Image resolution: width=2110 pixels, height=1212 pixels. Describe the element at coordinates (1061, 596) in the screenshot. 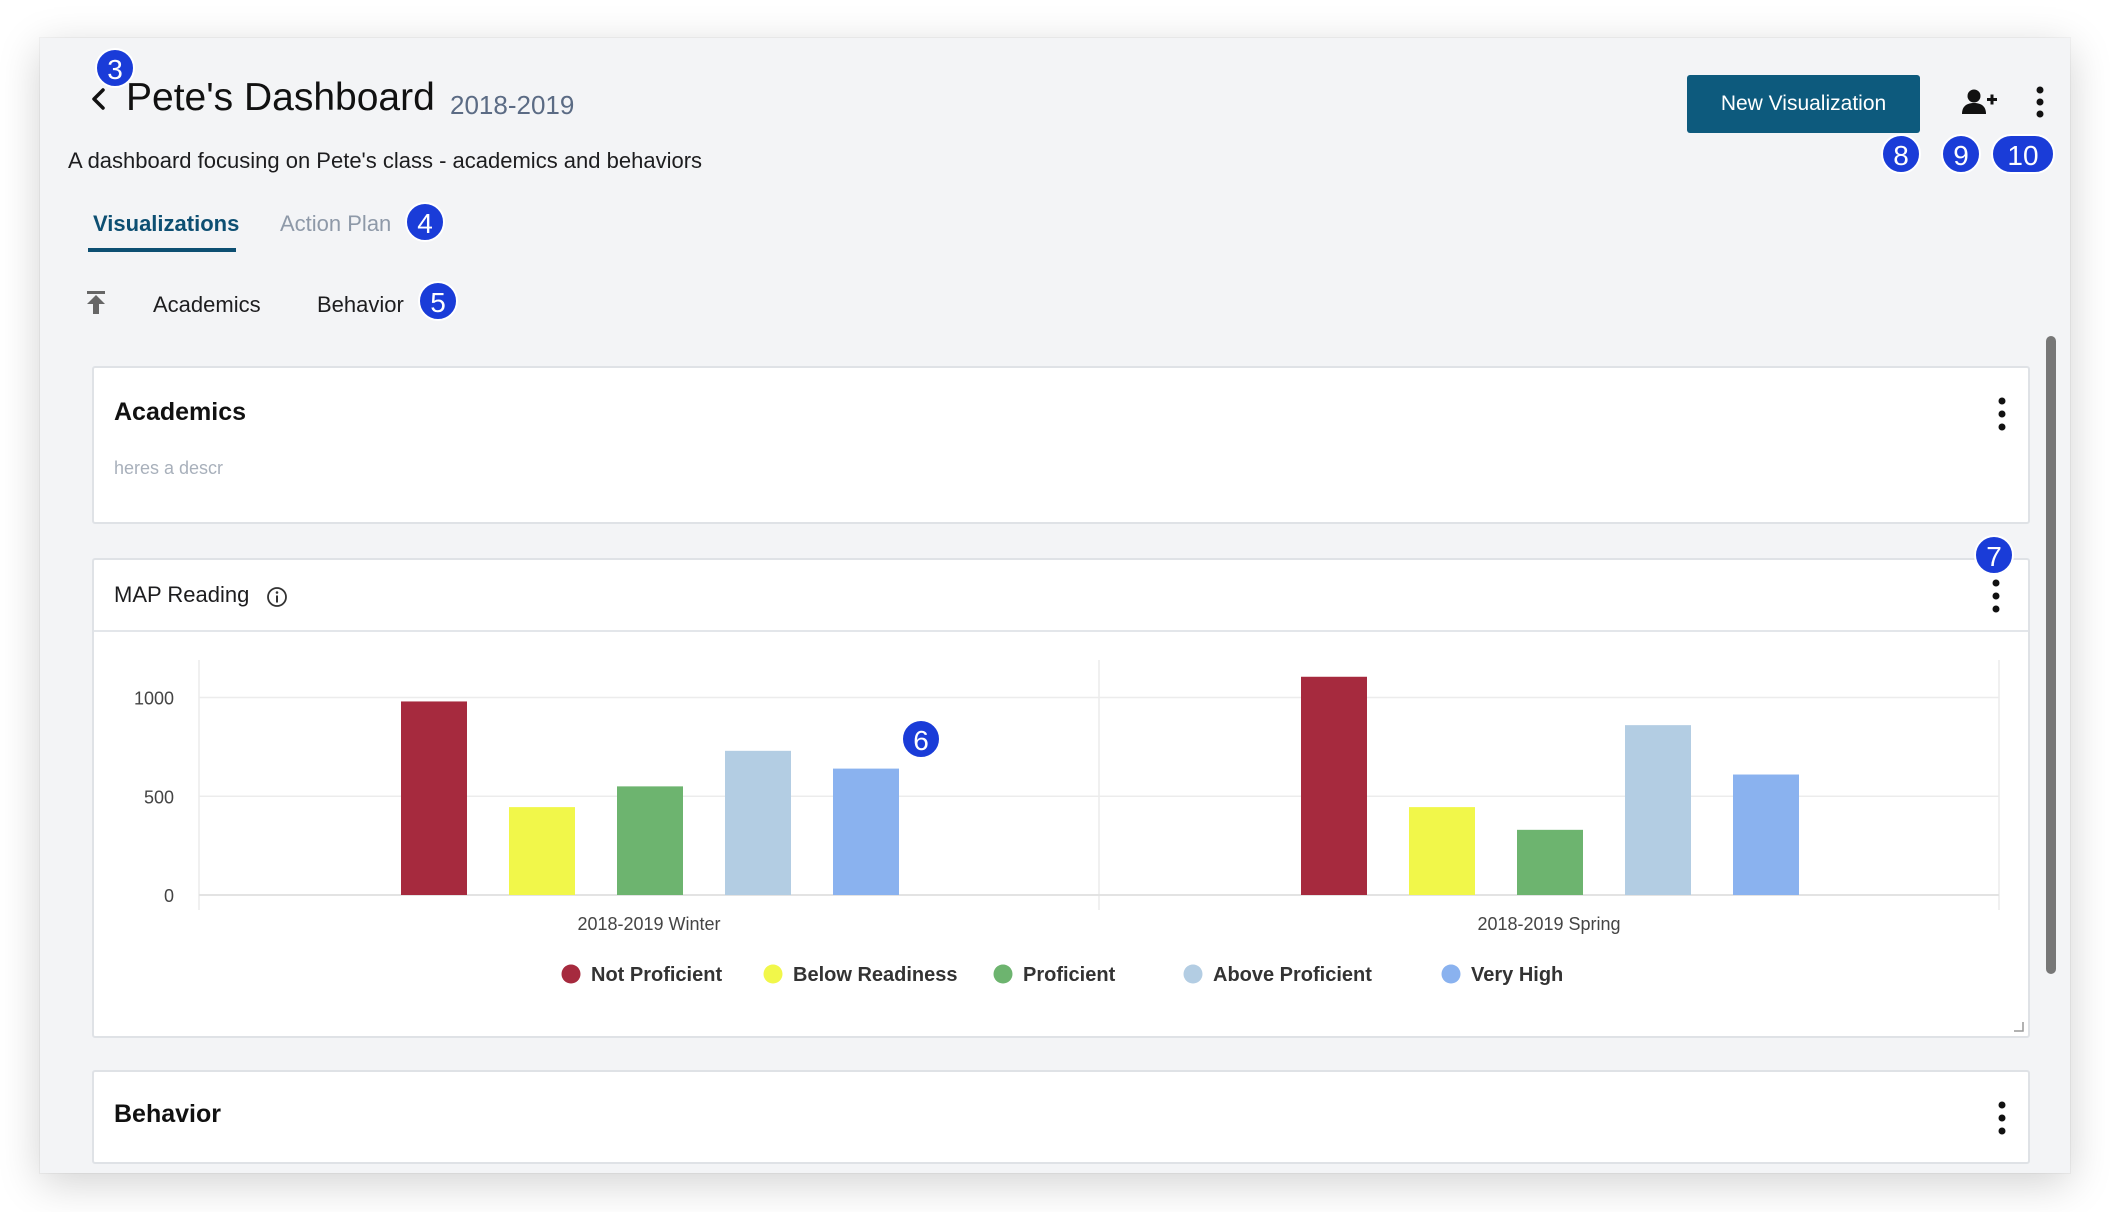

I see `visualization-header: MAP Reading` at that location.